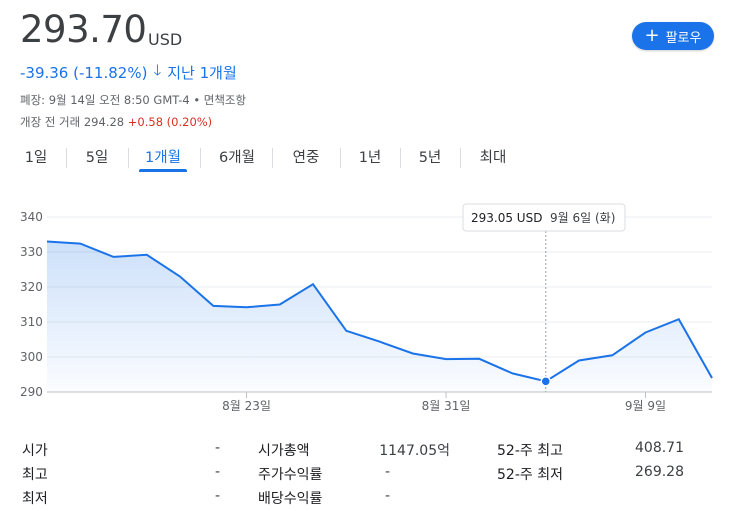 The width and height of the screenshot is (750, 511). Describe the element at coordinates (659, 448) in the screenshot. I see `stat-value: 408.71` at that location.